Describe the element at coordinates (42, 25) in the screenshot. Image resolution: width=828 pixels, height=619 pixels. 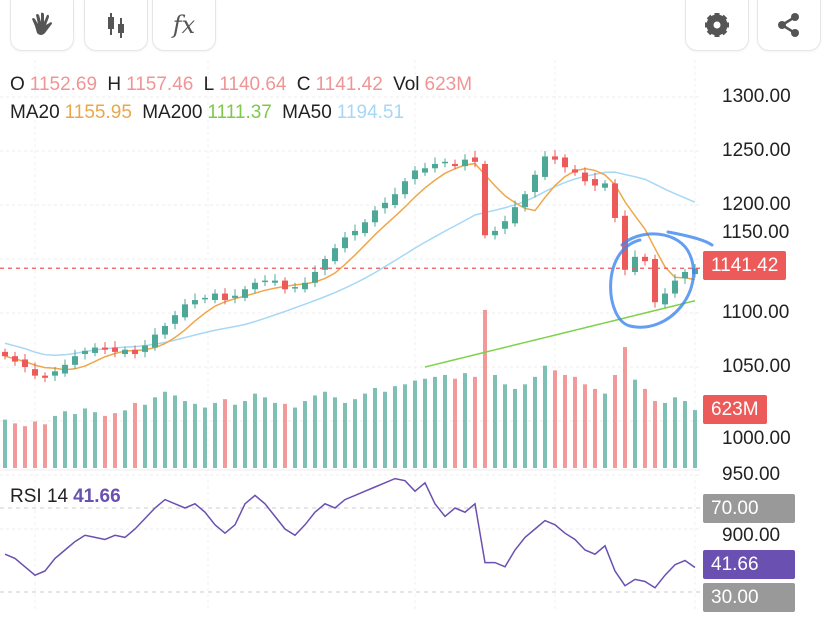
I see `pan-tool-button` at that location.